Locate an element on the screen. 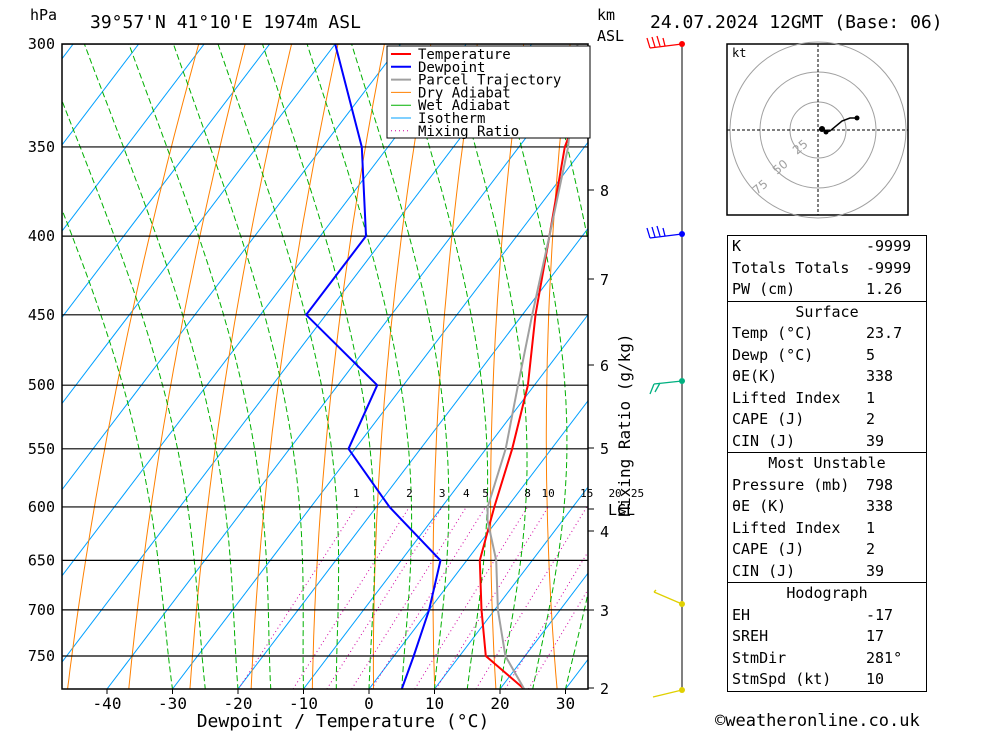 This screenshot has width=1000, height=733. sreh-row: SREH 17 is located at coordinates (827, 637).